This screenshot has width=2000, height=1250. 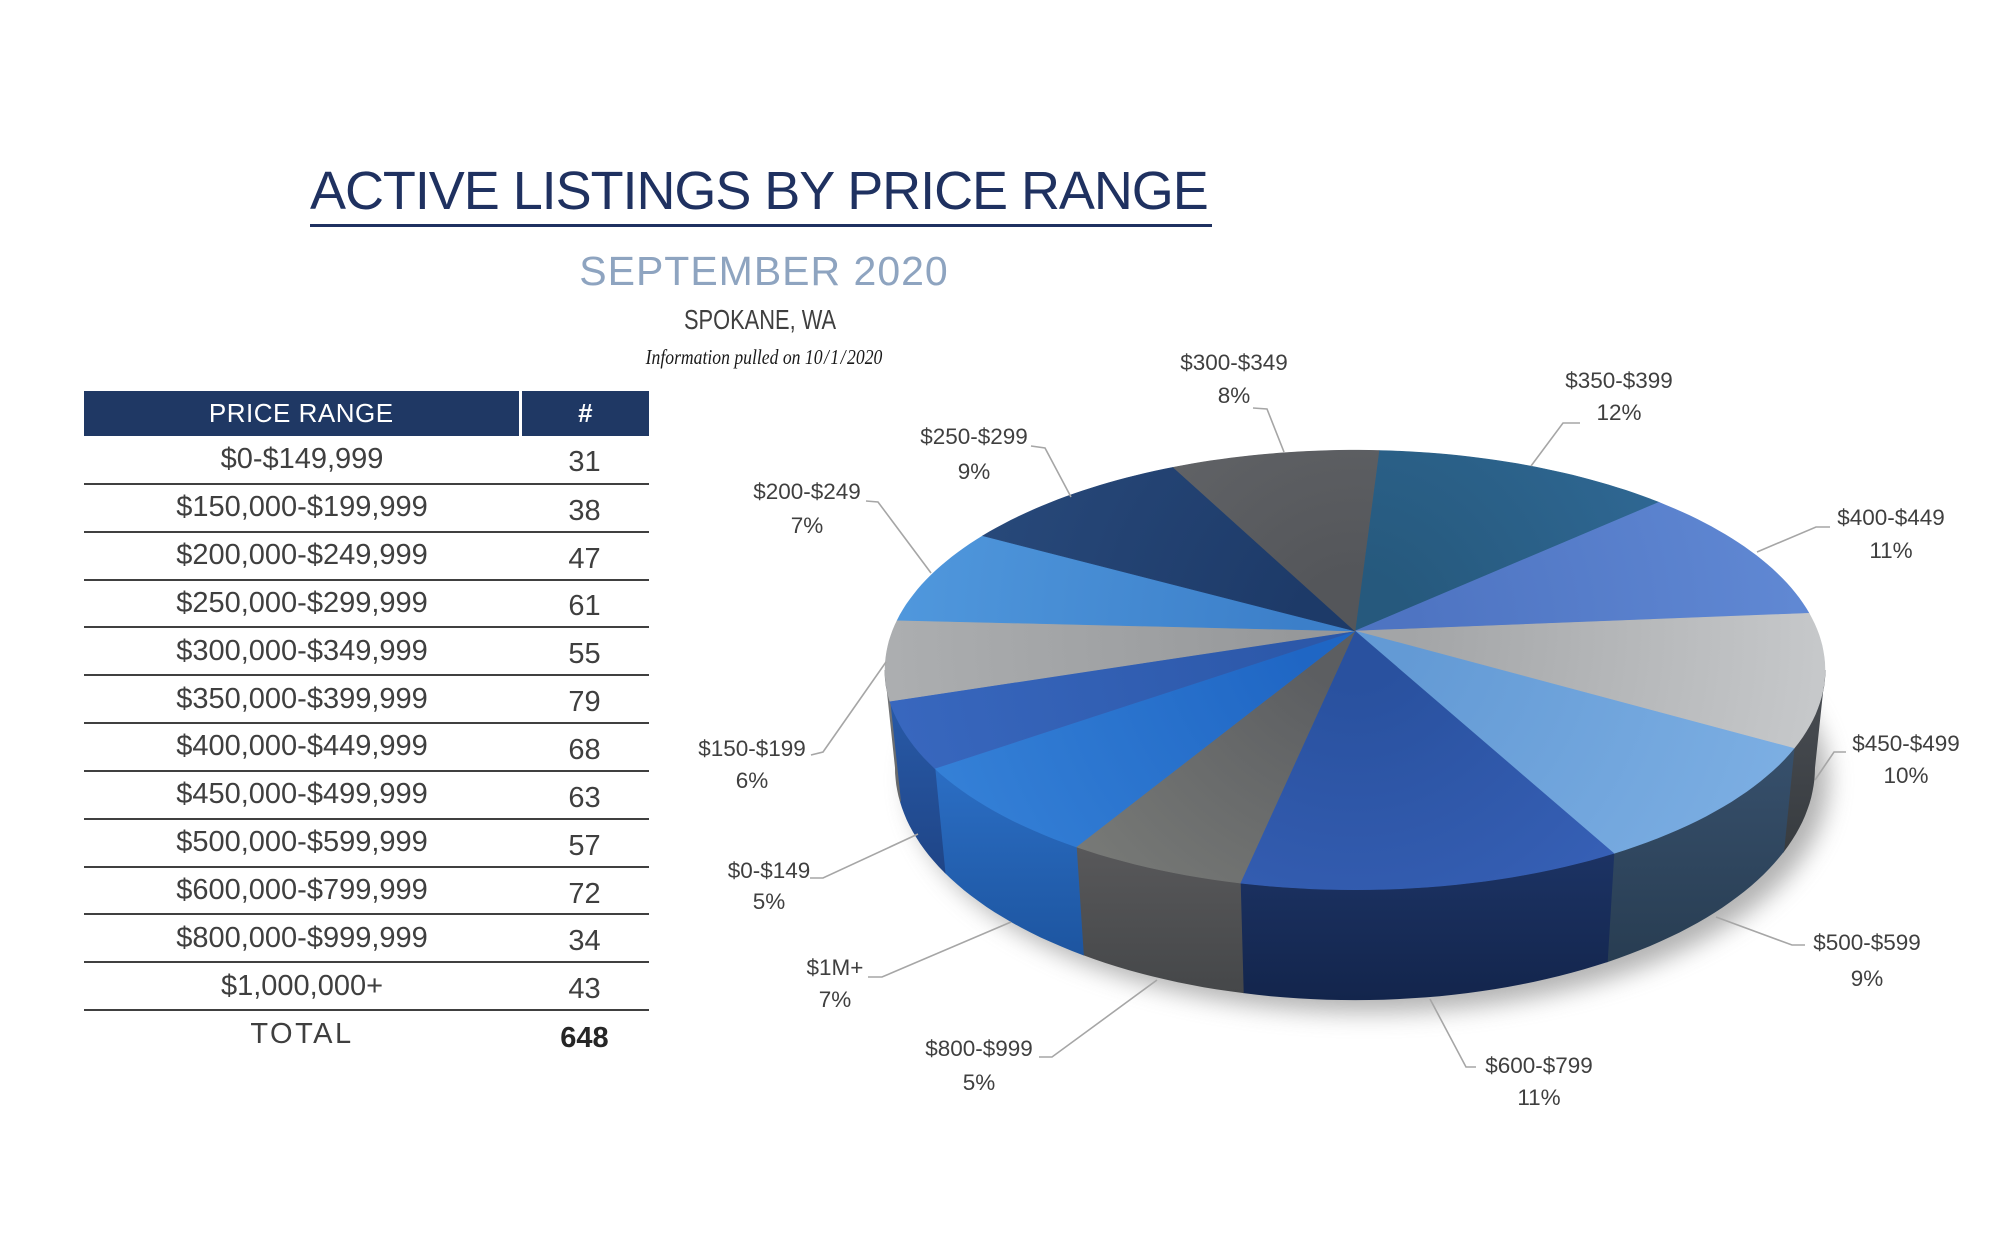 What do you see at coordinates (1234, 362) in the screenshot?
I see `svg-text: $300-$349` at bounding box center [1234, 362].